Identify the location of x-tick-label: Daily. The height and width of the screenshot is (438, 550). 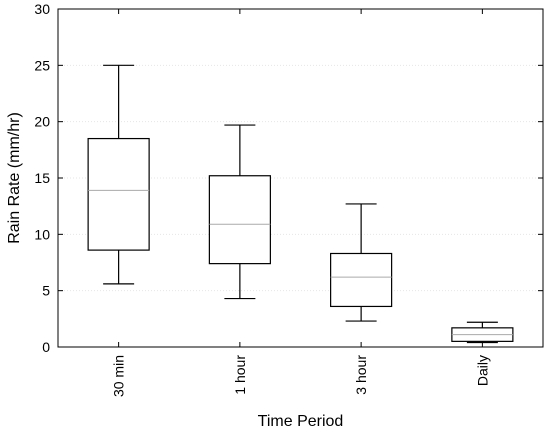
(482, 370).